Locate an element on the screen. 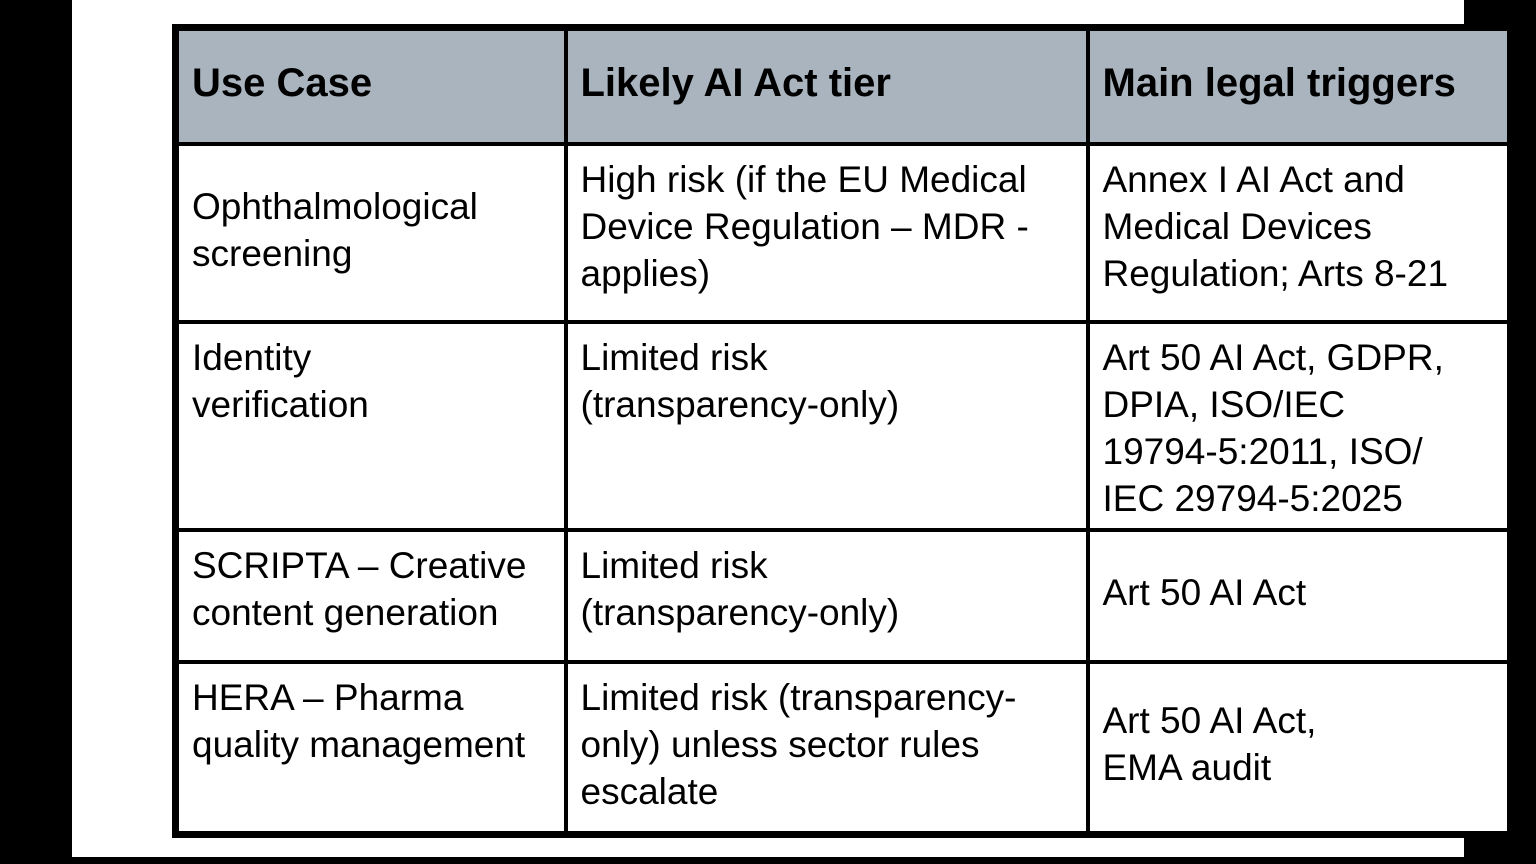 Image resolution: width=1536 pixels, height=864 pixels. column-header-legal-triggers: Main legal triggers is located at coordinates (1299, 85).